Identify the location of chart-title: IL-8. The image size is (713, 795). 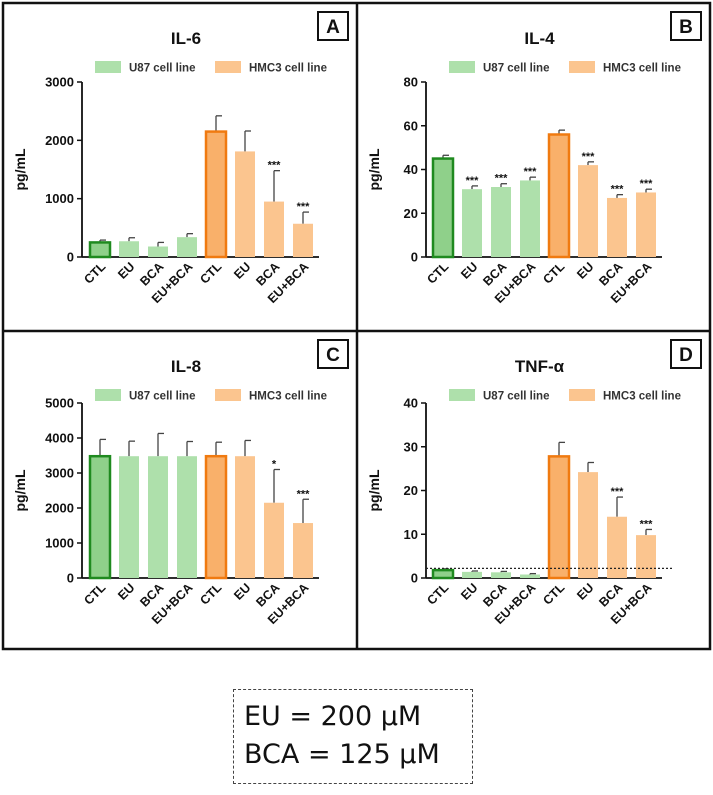
(186, 366).